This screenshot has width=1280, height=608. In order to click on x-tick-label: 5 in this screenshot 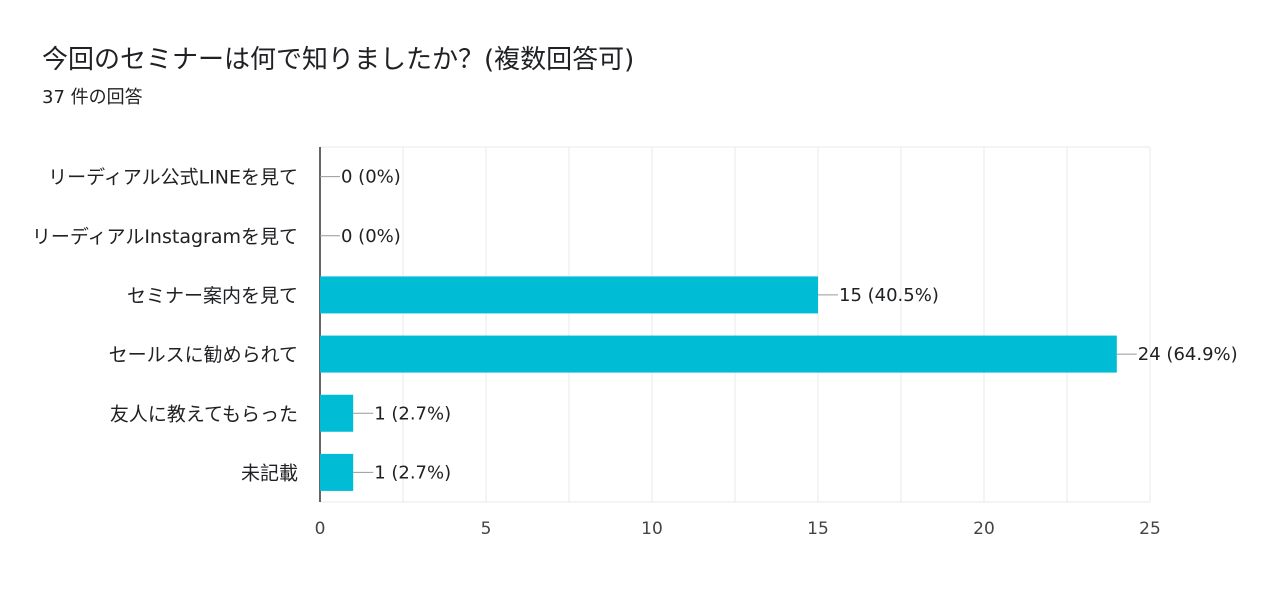, I will do `click(486, 529)`.